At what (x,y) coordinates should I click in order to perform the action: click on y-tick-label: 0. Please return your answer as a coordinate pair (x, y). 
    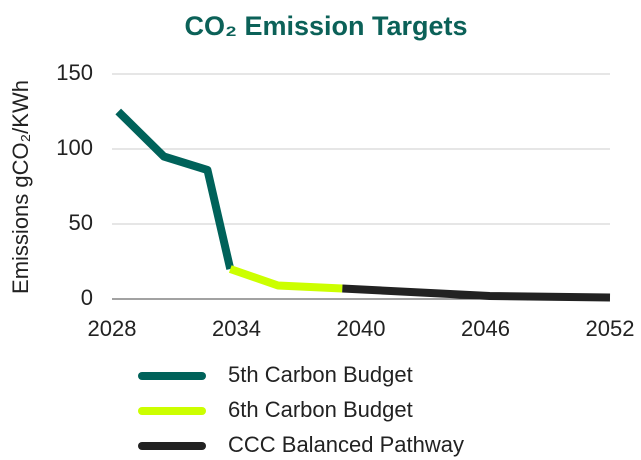
    Looking at the image, I should click on (87, 297).